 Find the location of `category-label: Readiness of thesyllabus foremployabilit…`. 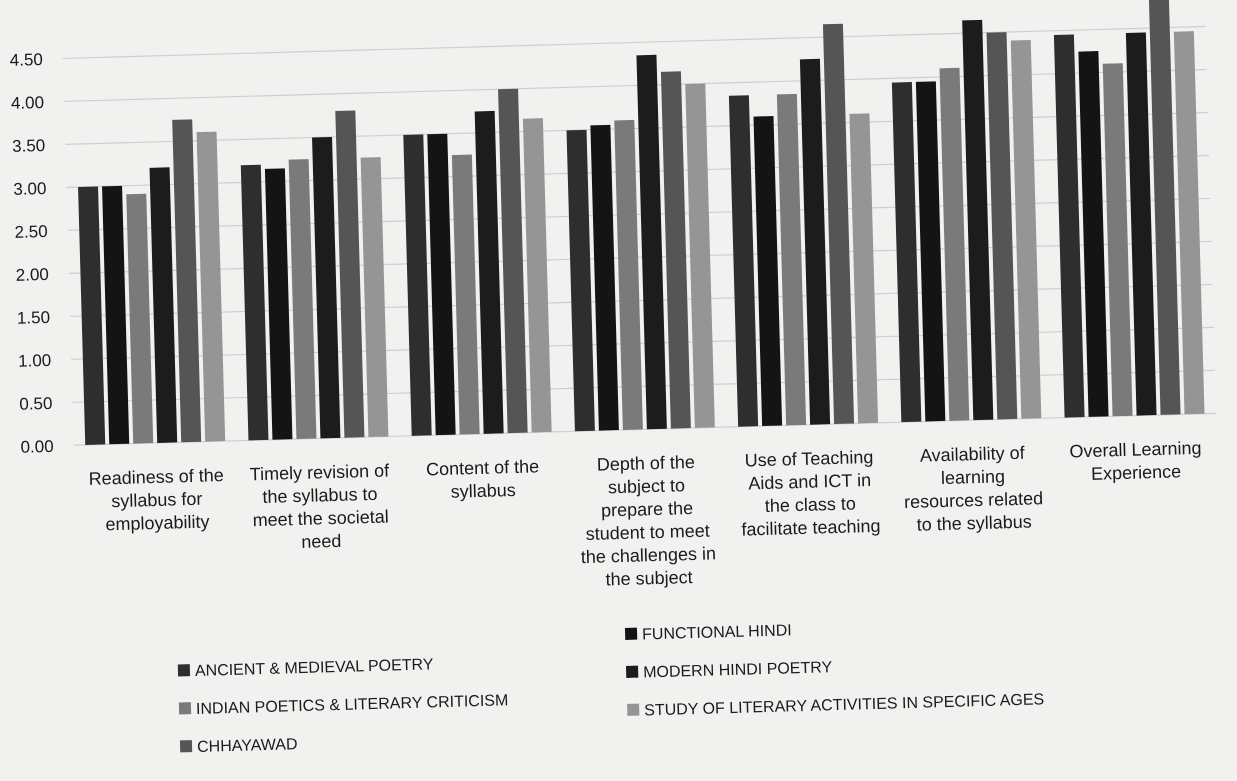

category-label: Readiness of thesyllabus foremployabilit… is located at coordinates (156, 500).